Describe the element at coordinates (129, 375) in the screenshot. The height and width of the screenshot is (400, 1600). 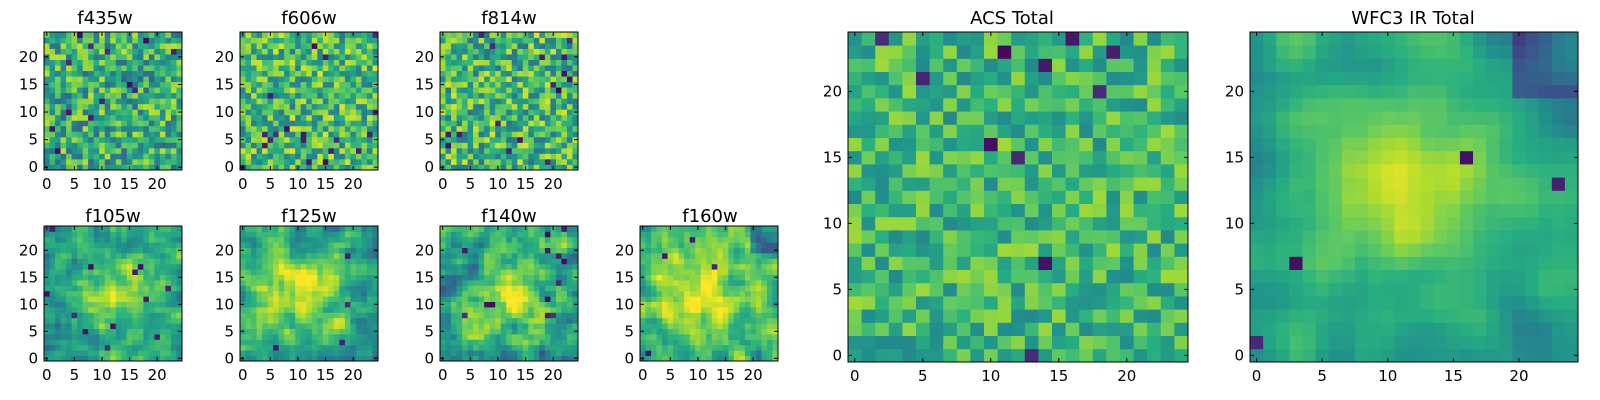
I see `x-tick-label: 15` at that location.